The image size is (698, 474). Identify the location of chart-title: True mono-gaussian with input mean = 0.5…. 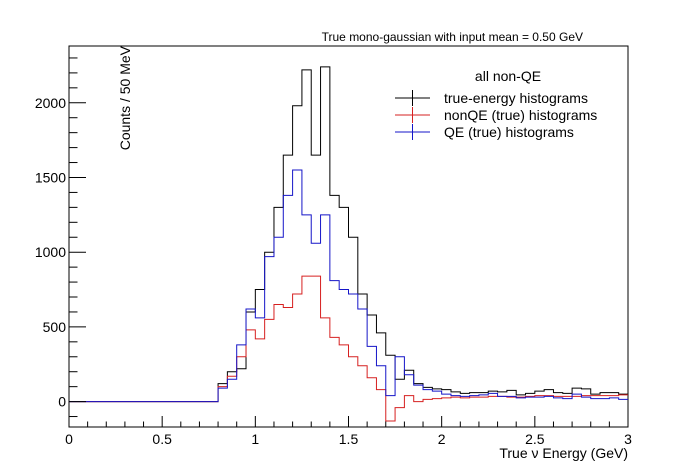
(452, 37).